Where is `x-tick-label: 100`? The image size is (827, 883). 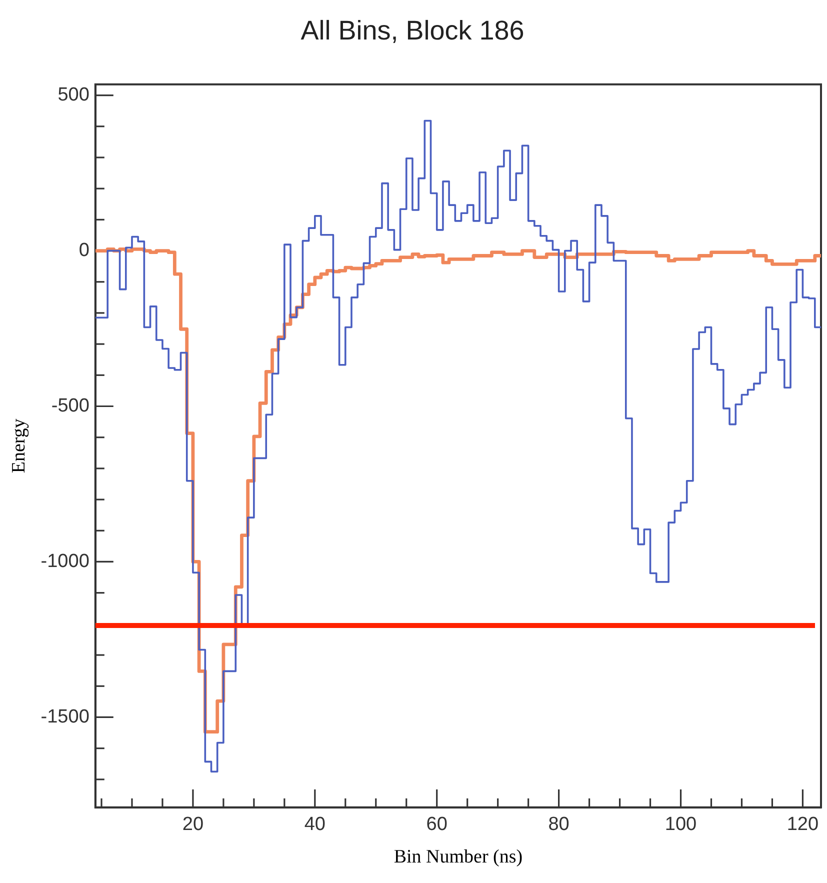
x-tick-label: 100 is located at coordinates (680, 825).